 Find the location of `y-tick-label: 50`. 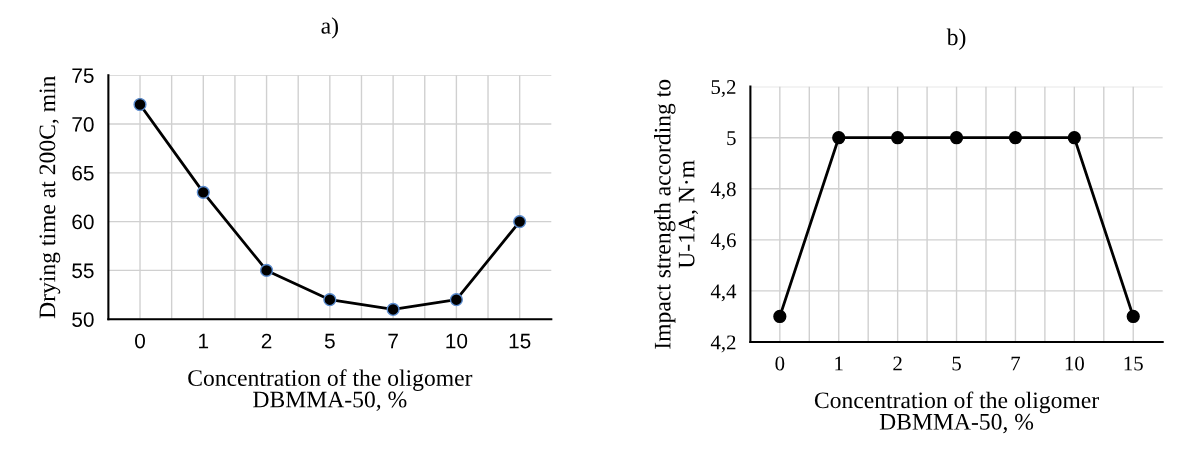

y-tick-label: 50 is located at coordinates (83, 319).